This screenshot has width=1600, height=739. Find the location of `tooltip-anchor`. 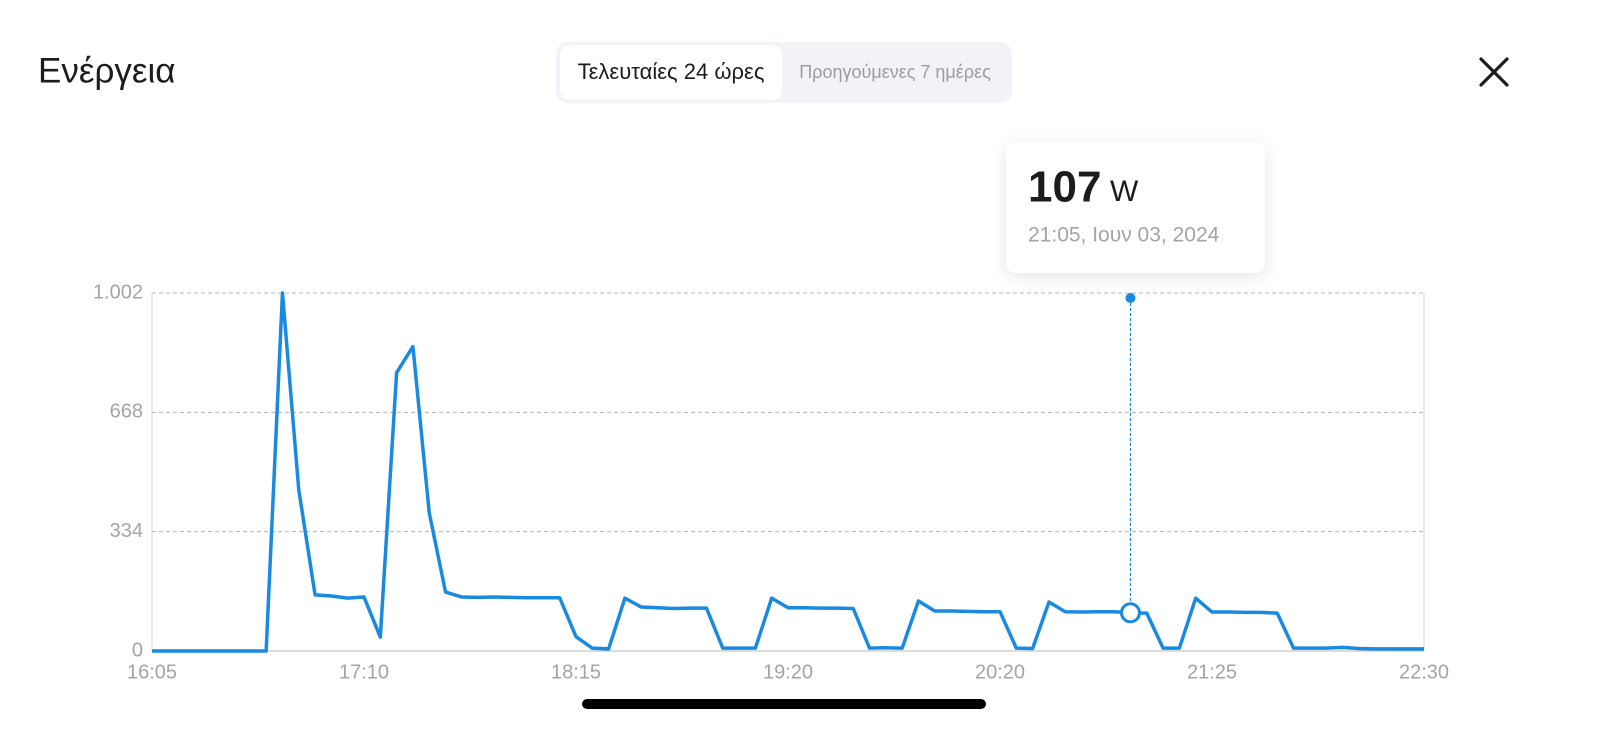

tooltip-anchor is located at coordinates (1130, 298).